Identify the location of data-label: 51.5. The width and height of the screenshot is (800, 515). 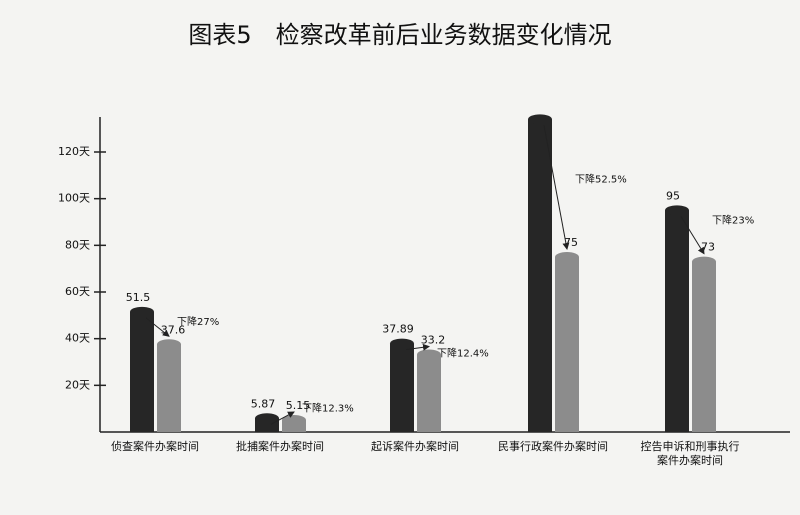
(138, 297).